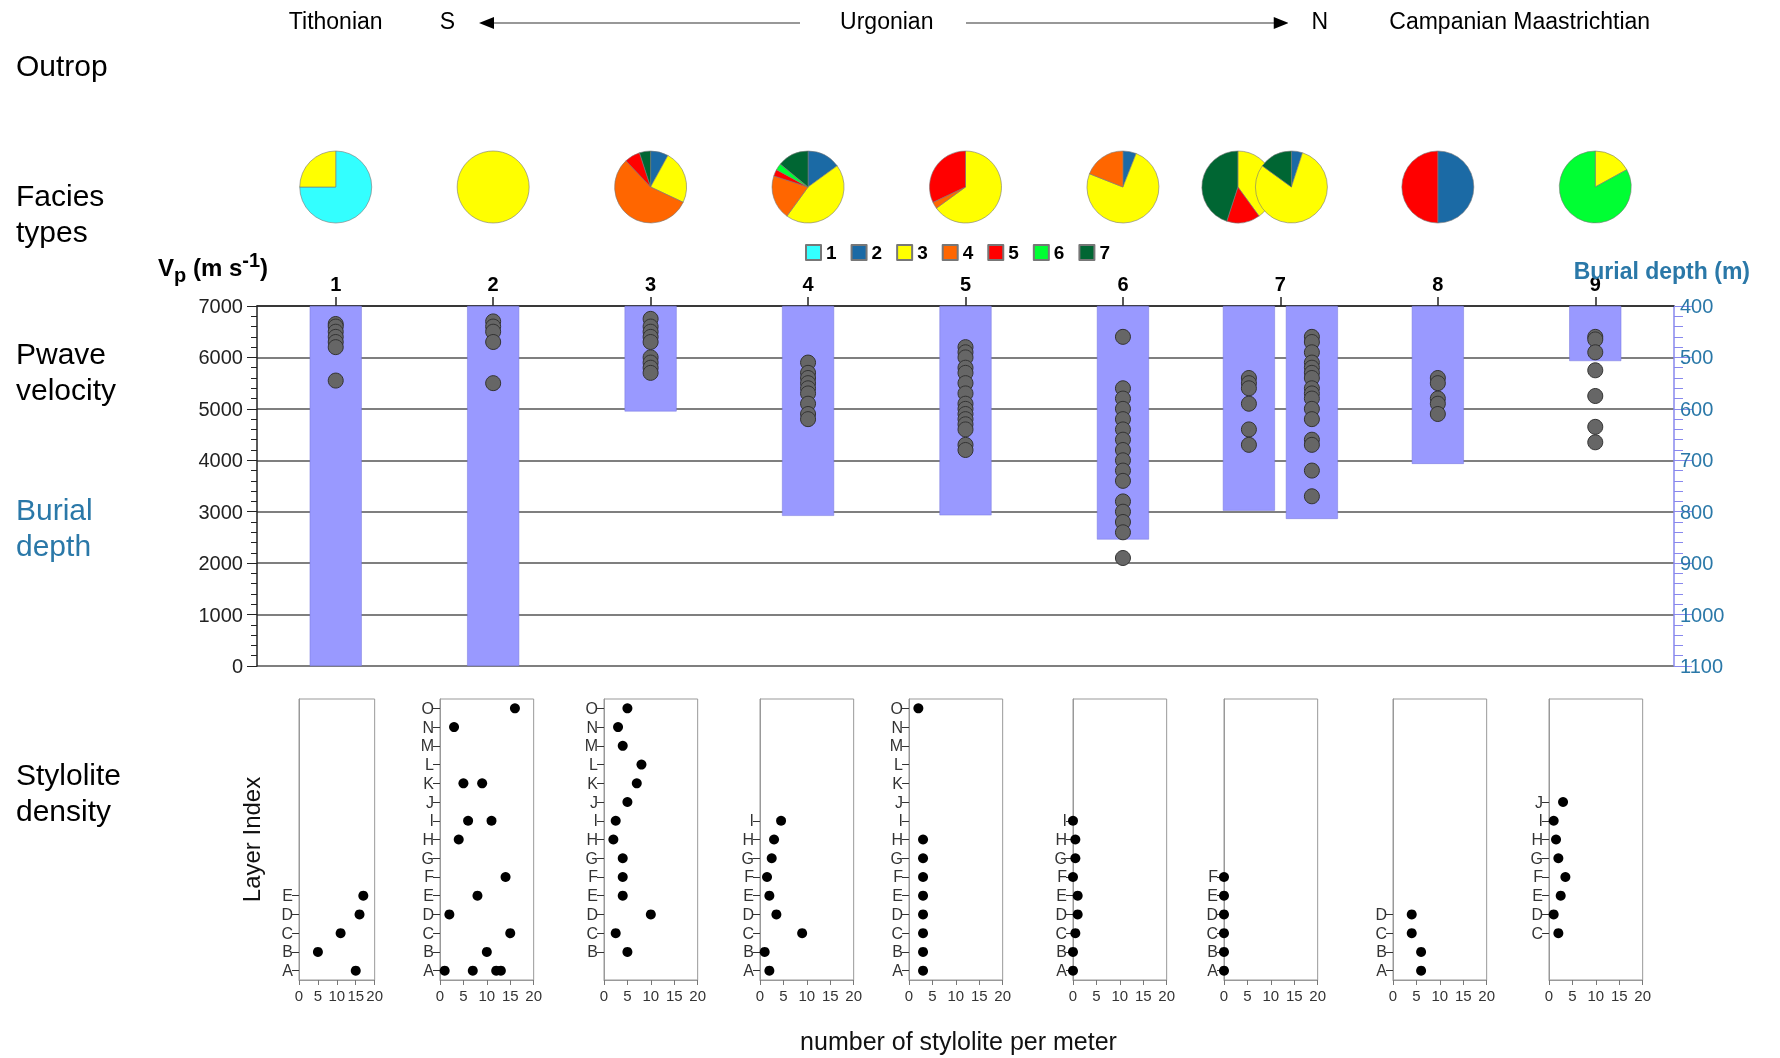 Image resolution: width=1780 pixels, height=1058 pixels. I want to click on y-tick-label: 5000, so click(220, 408).